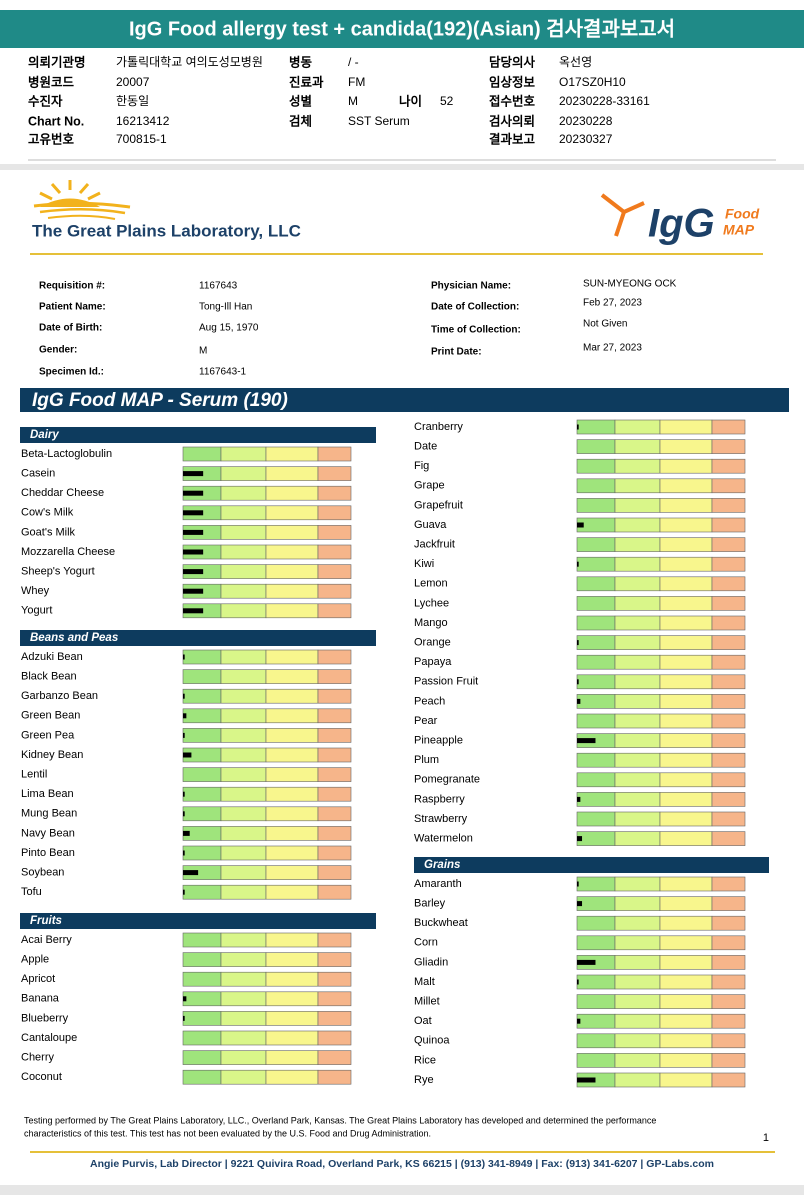  What do you see at coordinates (356, 82) in the screenshot?
I see `info-value: FM` at bounding box center [356, 82].